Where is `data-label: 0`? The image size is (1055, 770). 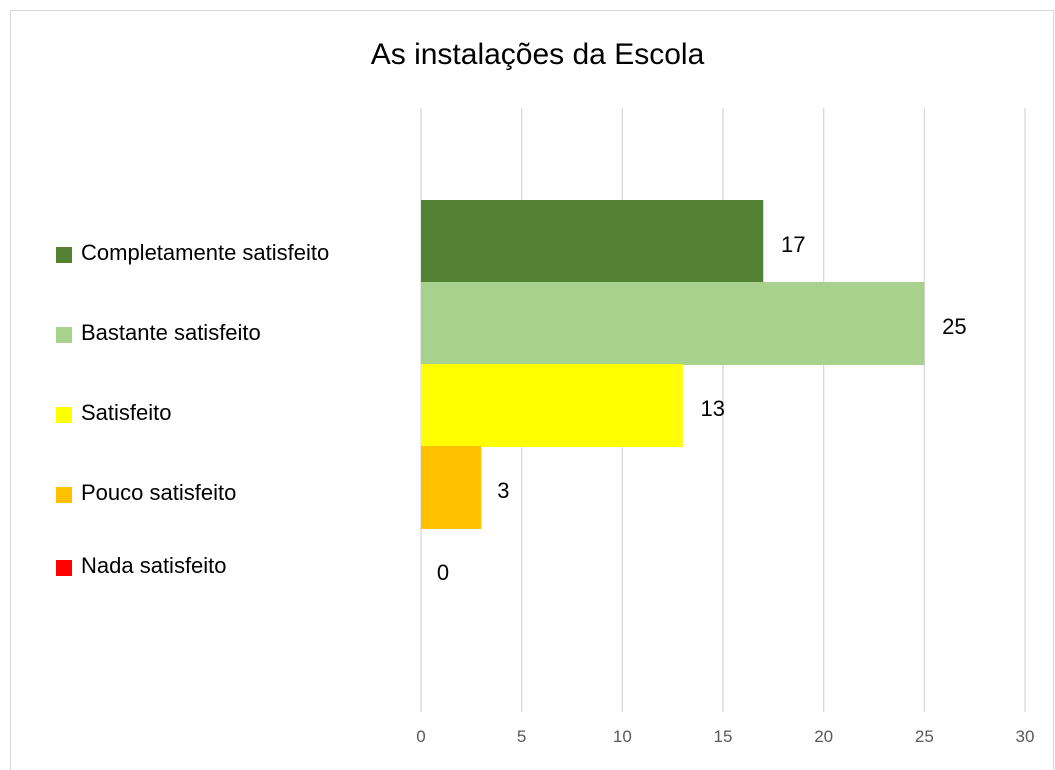
data-label: 0 is located at coordinates (443, 572).